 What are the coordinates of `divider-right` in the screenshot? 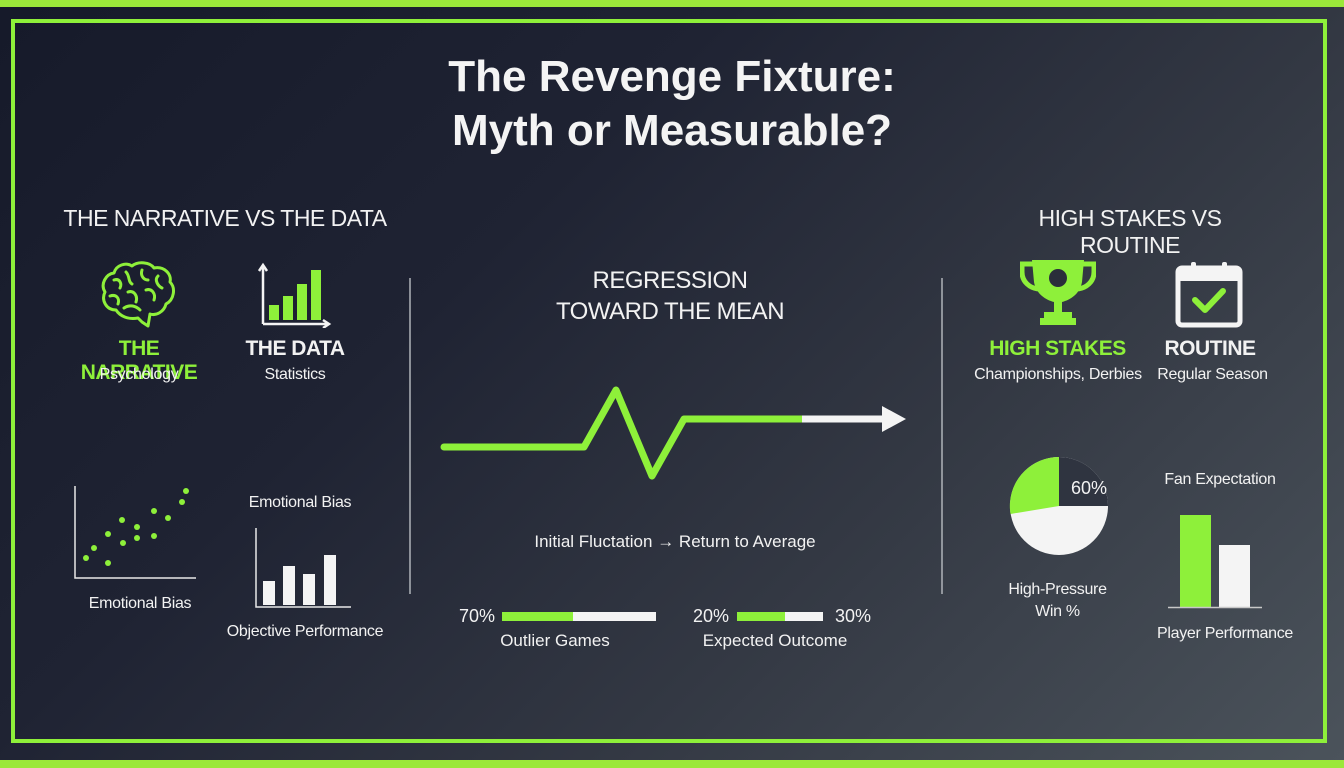 It's located at (942, 436).